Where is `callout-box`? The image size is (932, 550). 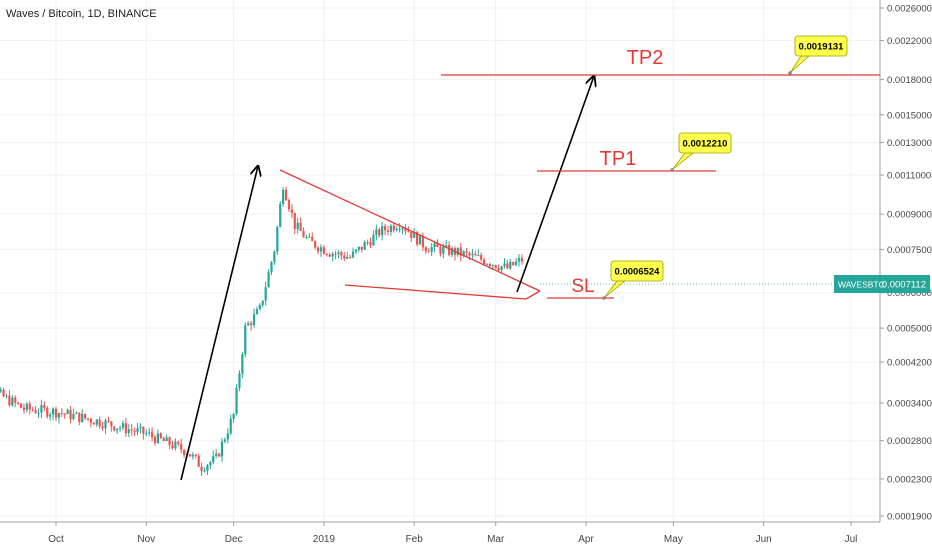 callout-box is located at coordinates (637, 271).